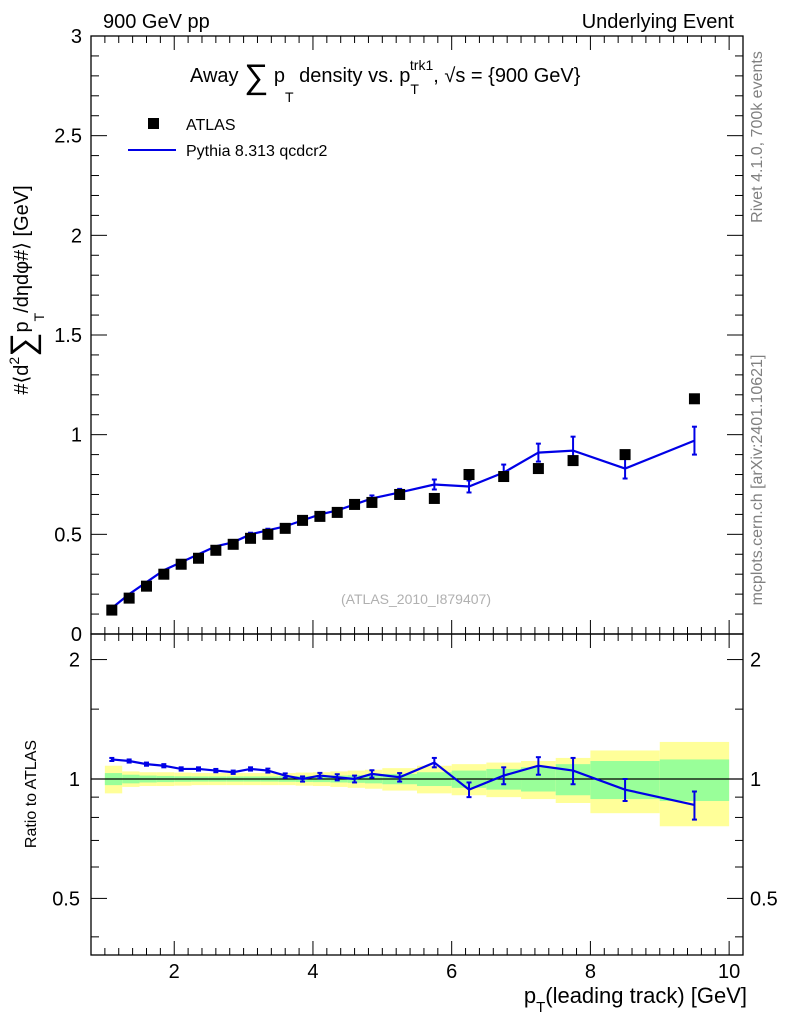  Describe the element at coordinates (174, 972) in the screenshot. I see `x-tick-label: 2` at that location.